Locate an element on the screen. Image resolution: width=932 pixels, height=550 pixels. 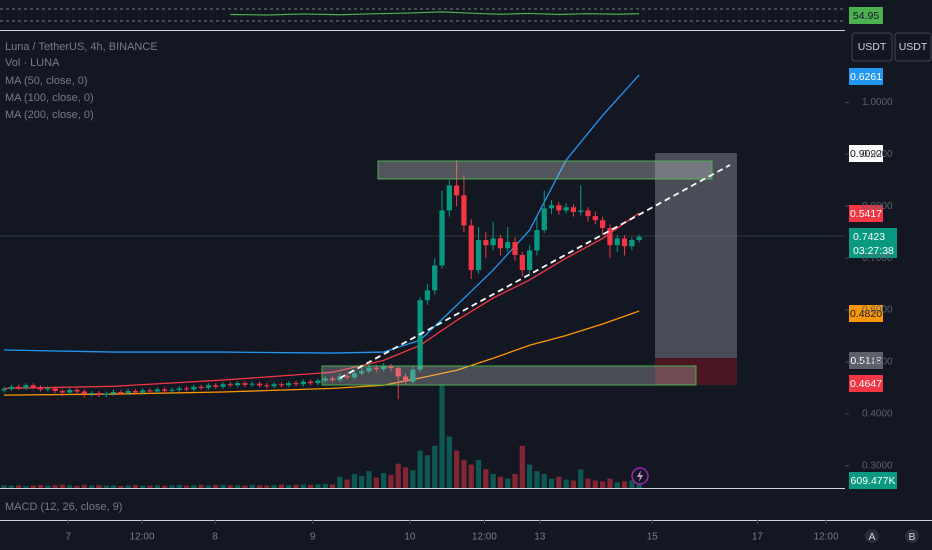
y-tick-label: 0.5000 is located at coordinates (877, 362).